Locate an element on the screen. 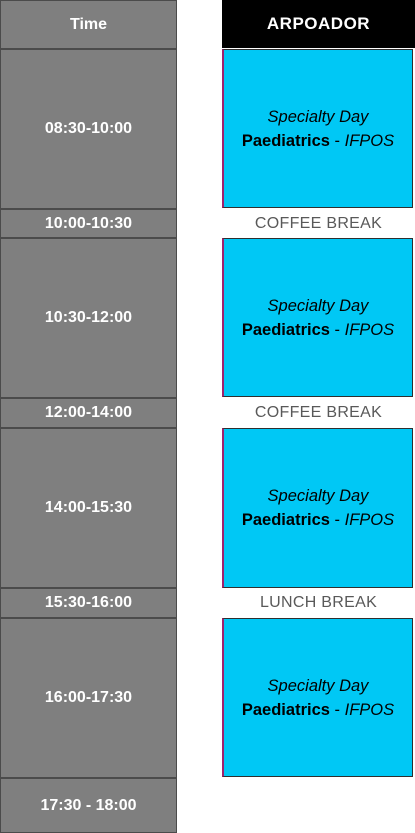 The width and height of the screenshot is (415, 833). session-block-2: Specialty Day Paediatrics - IFPOS is located at coordinates (317, 317).